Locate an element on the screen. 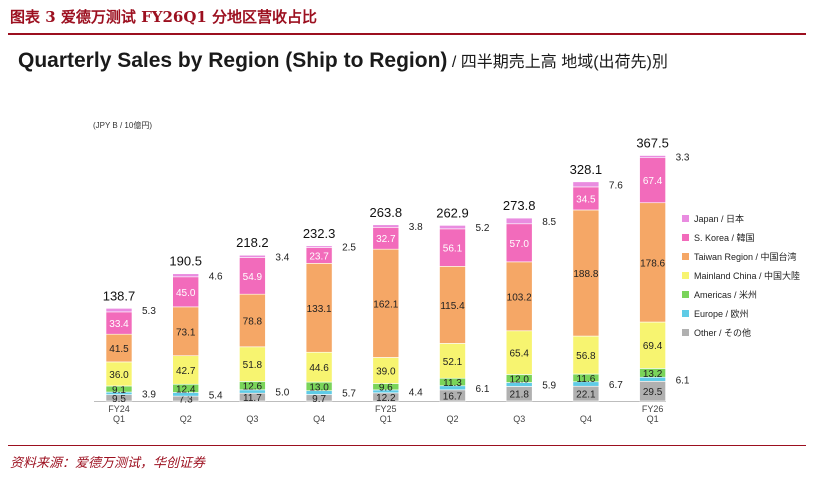 The image size is (814, 477). data-label: 56.1 is located at coordinates (453, 249).